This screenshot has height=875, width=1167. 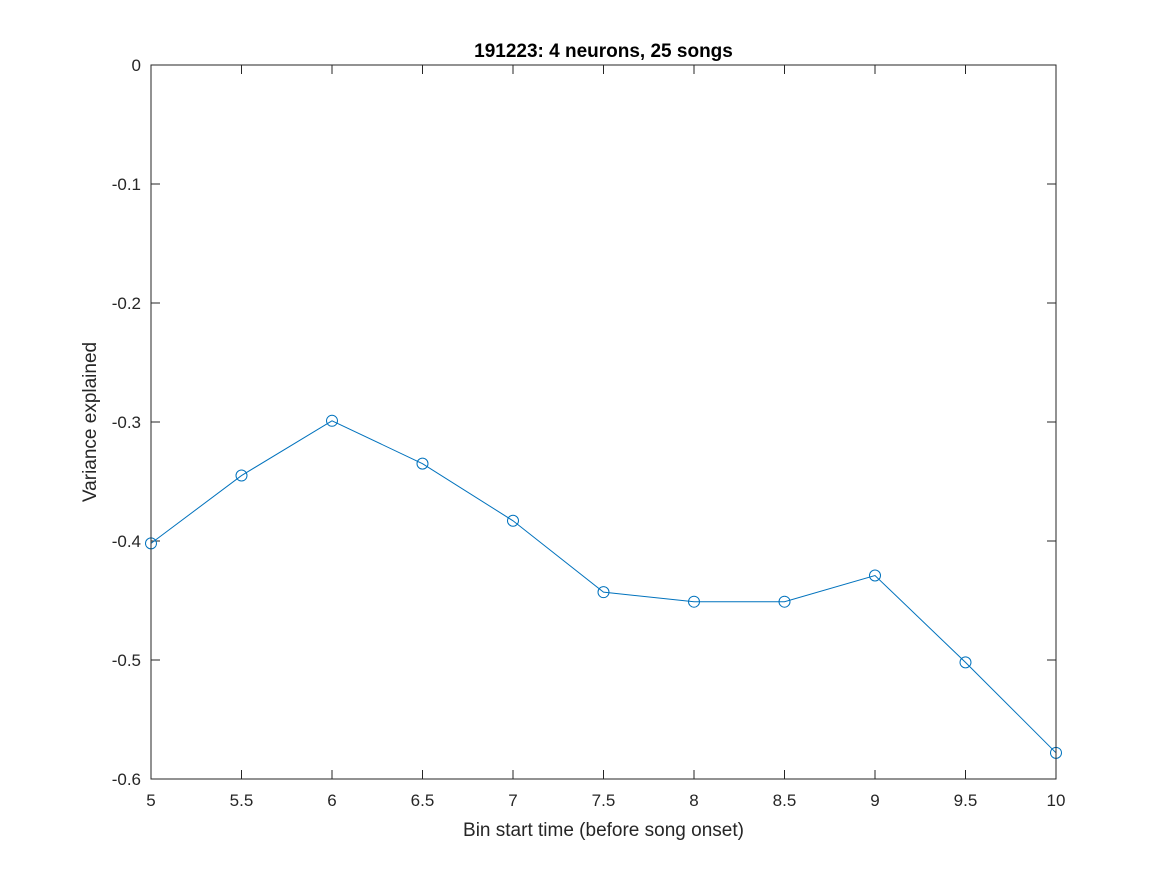 What do you see at coordinates (90, 422) in the screenshot?
I see `y-axis-label: Variance explained` at bounding box center [90, 422].